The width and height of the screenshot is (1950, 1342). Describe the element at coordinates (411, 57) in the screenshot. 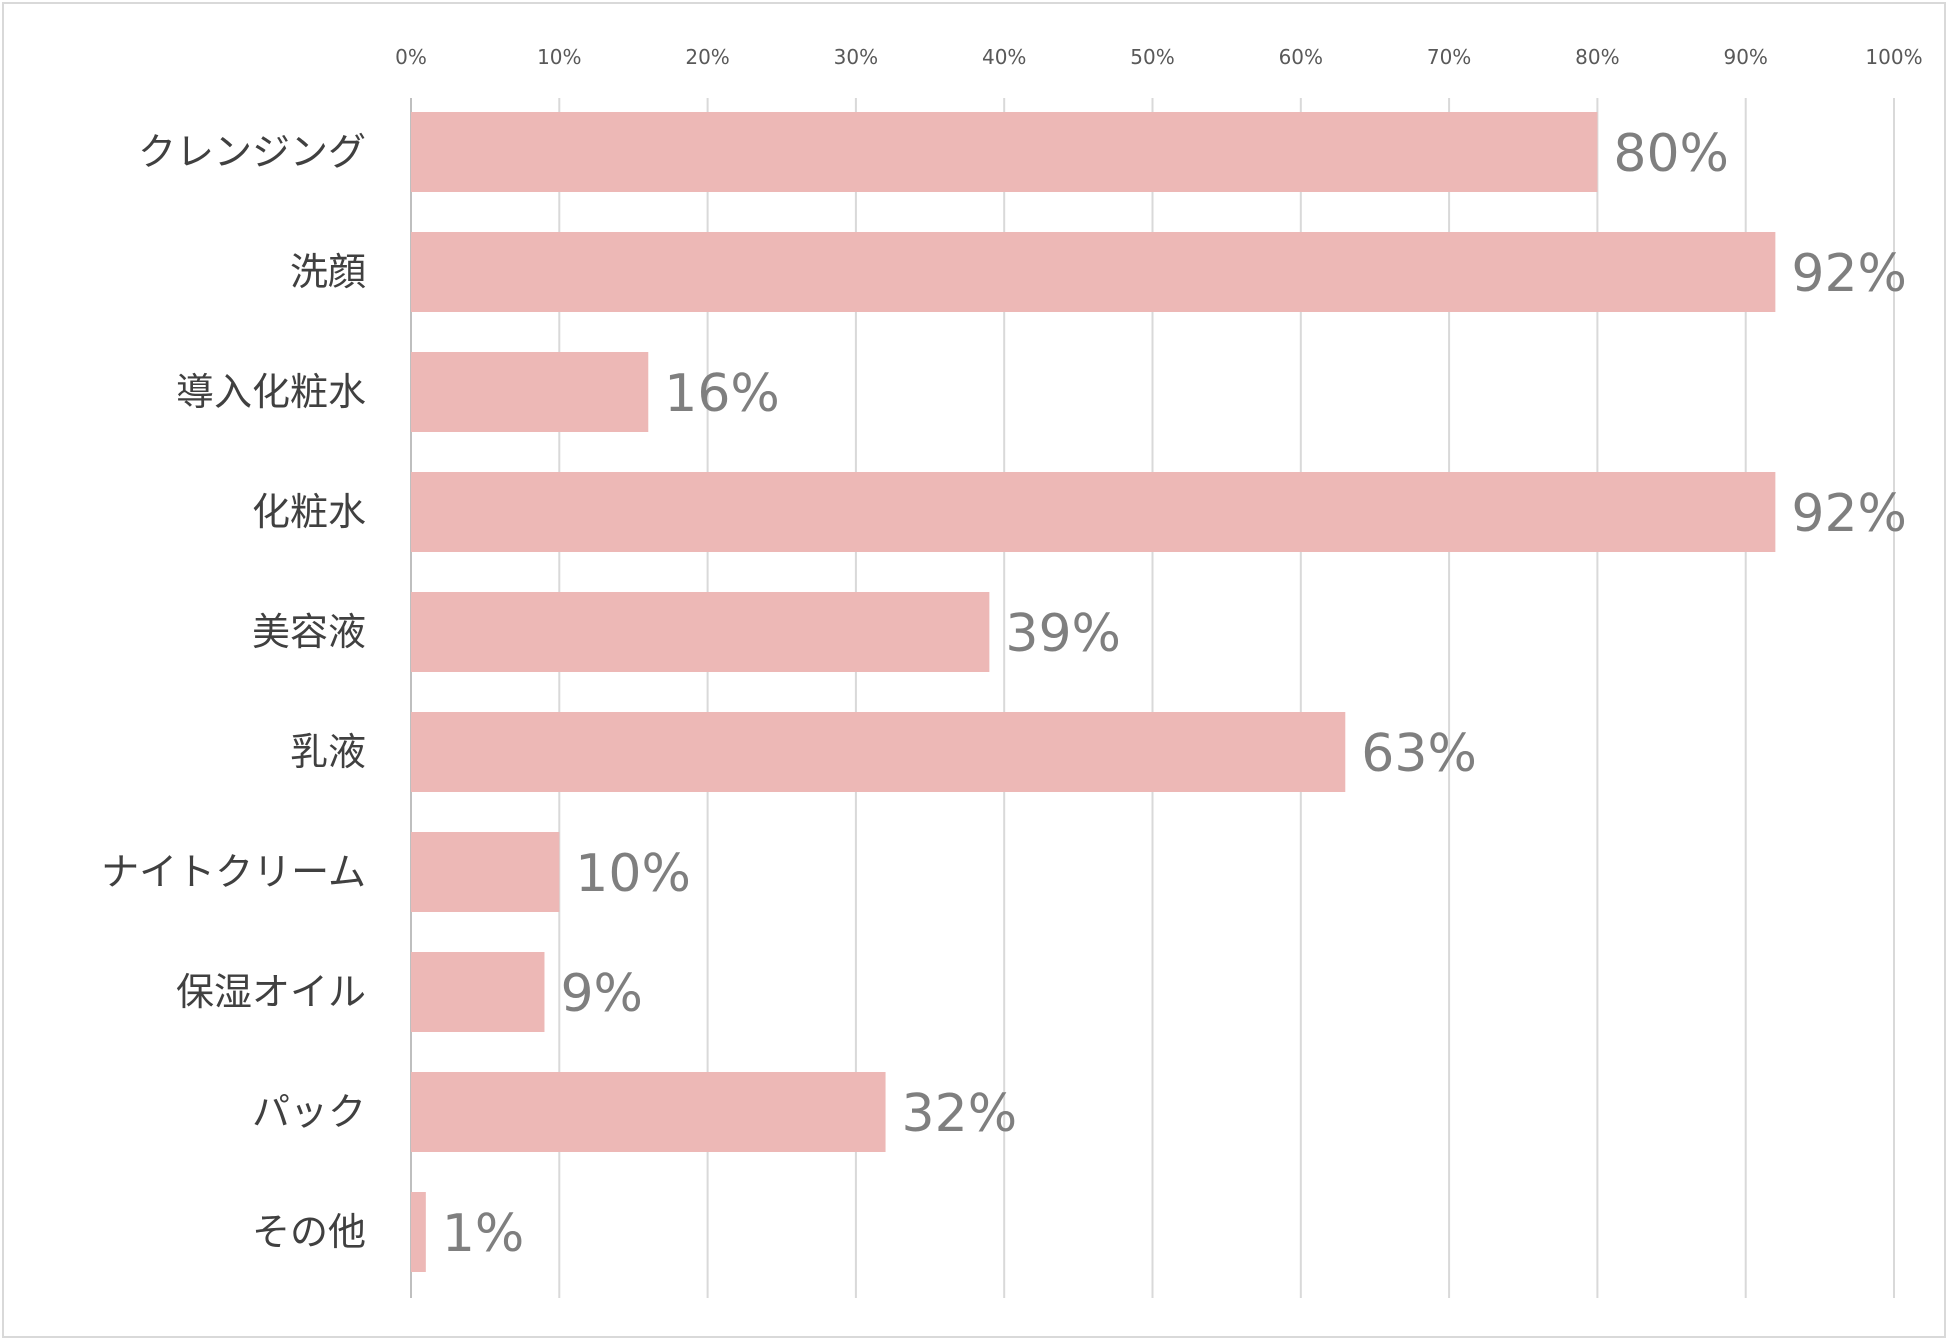

I see `x-tick-label: 0%` at that location.